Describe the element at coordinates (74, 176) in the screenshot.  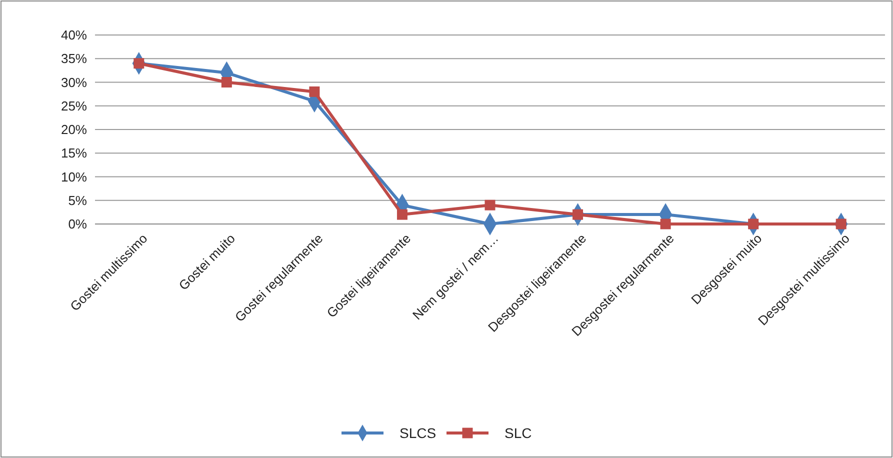
I see `y-tick-label: 10%` at that location.